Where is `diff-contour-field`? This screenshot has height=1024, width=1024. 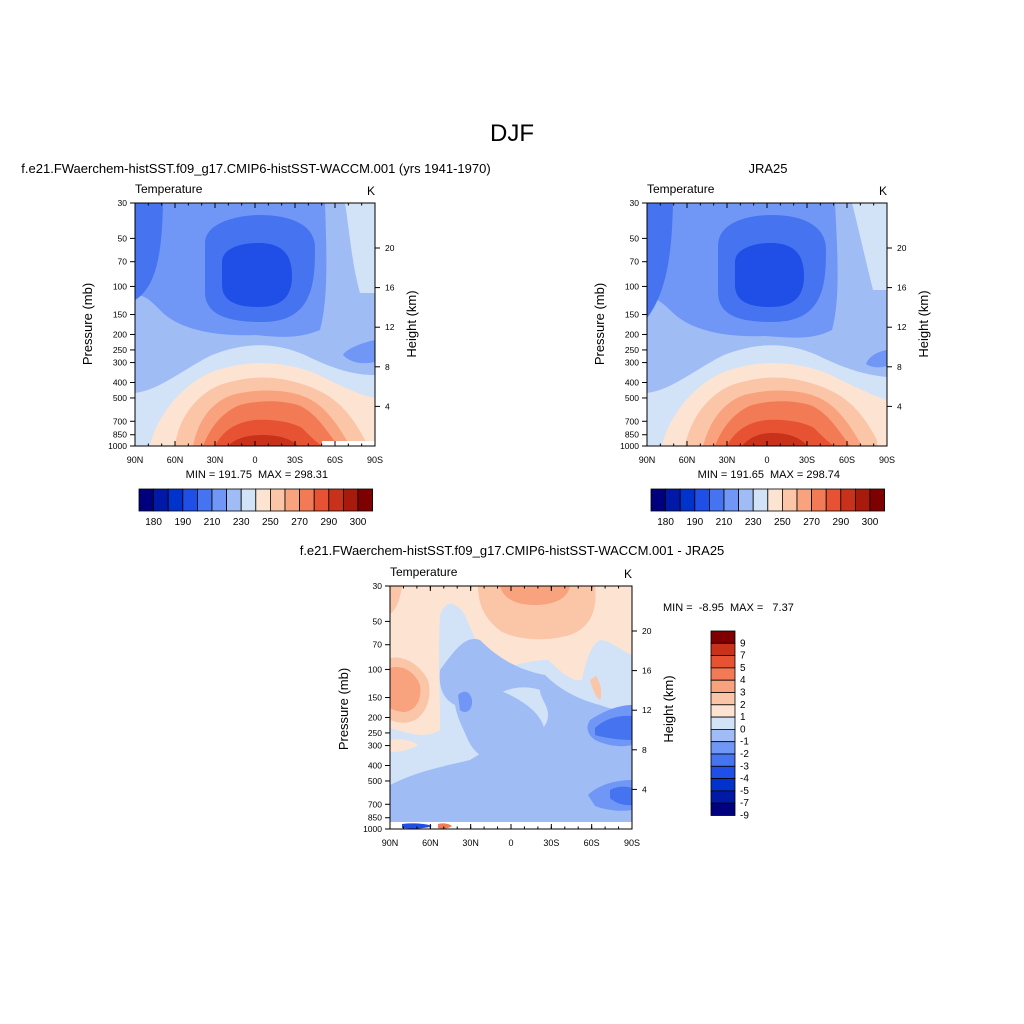
diff-contour-field is located at coordinates (511, 707).